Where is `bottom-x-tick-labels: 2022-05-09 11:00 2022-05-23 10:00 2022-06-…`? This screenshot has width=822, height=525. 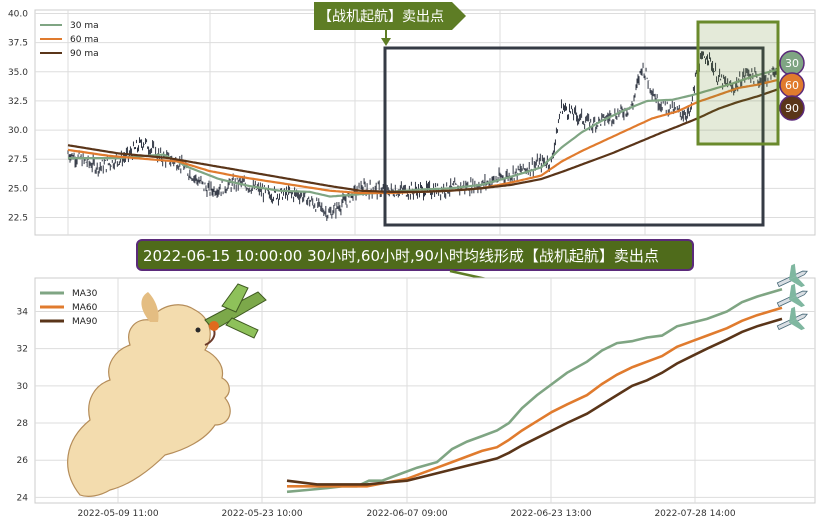 bottom-x-tick-labels: 2022-05-09 11:00 2022-05-23 10:00 2022-06-… is located at coordinates (406, 514).